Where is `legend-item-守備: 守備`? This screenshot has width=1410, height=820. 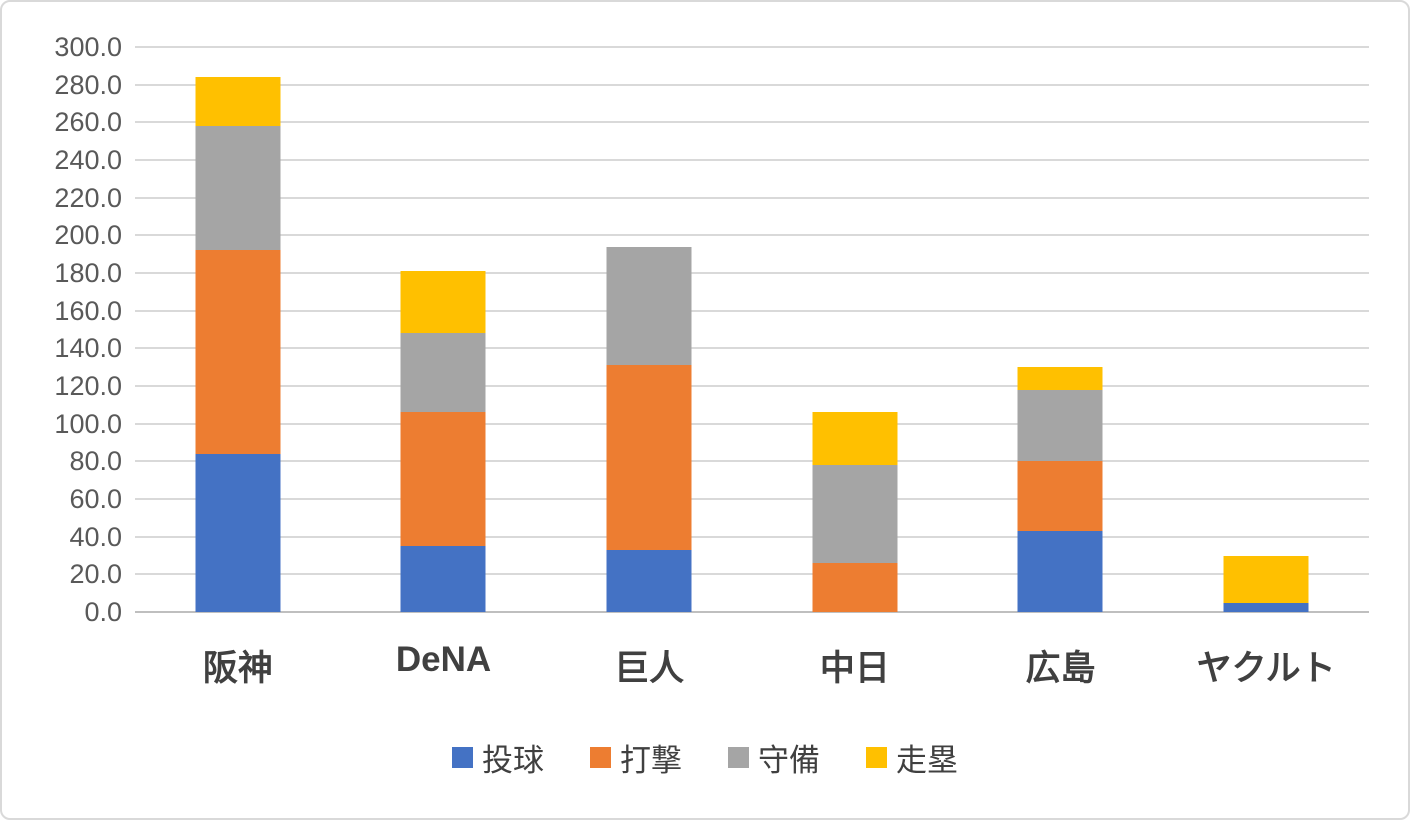
legend-item-守備: 守備 is located at coordinates (774, 757).